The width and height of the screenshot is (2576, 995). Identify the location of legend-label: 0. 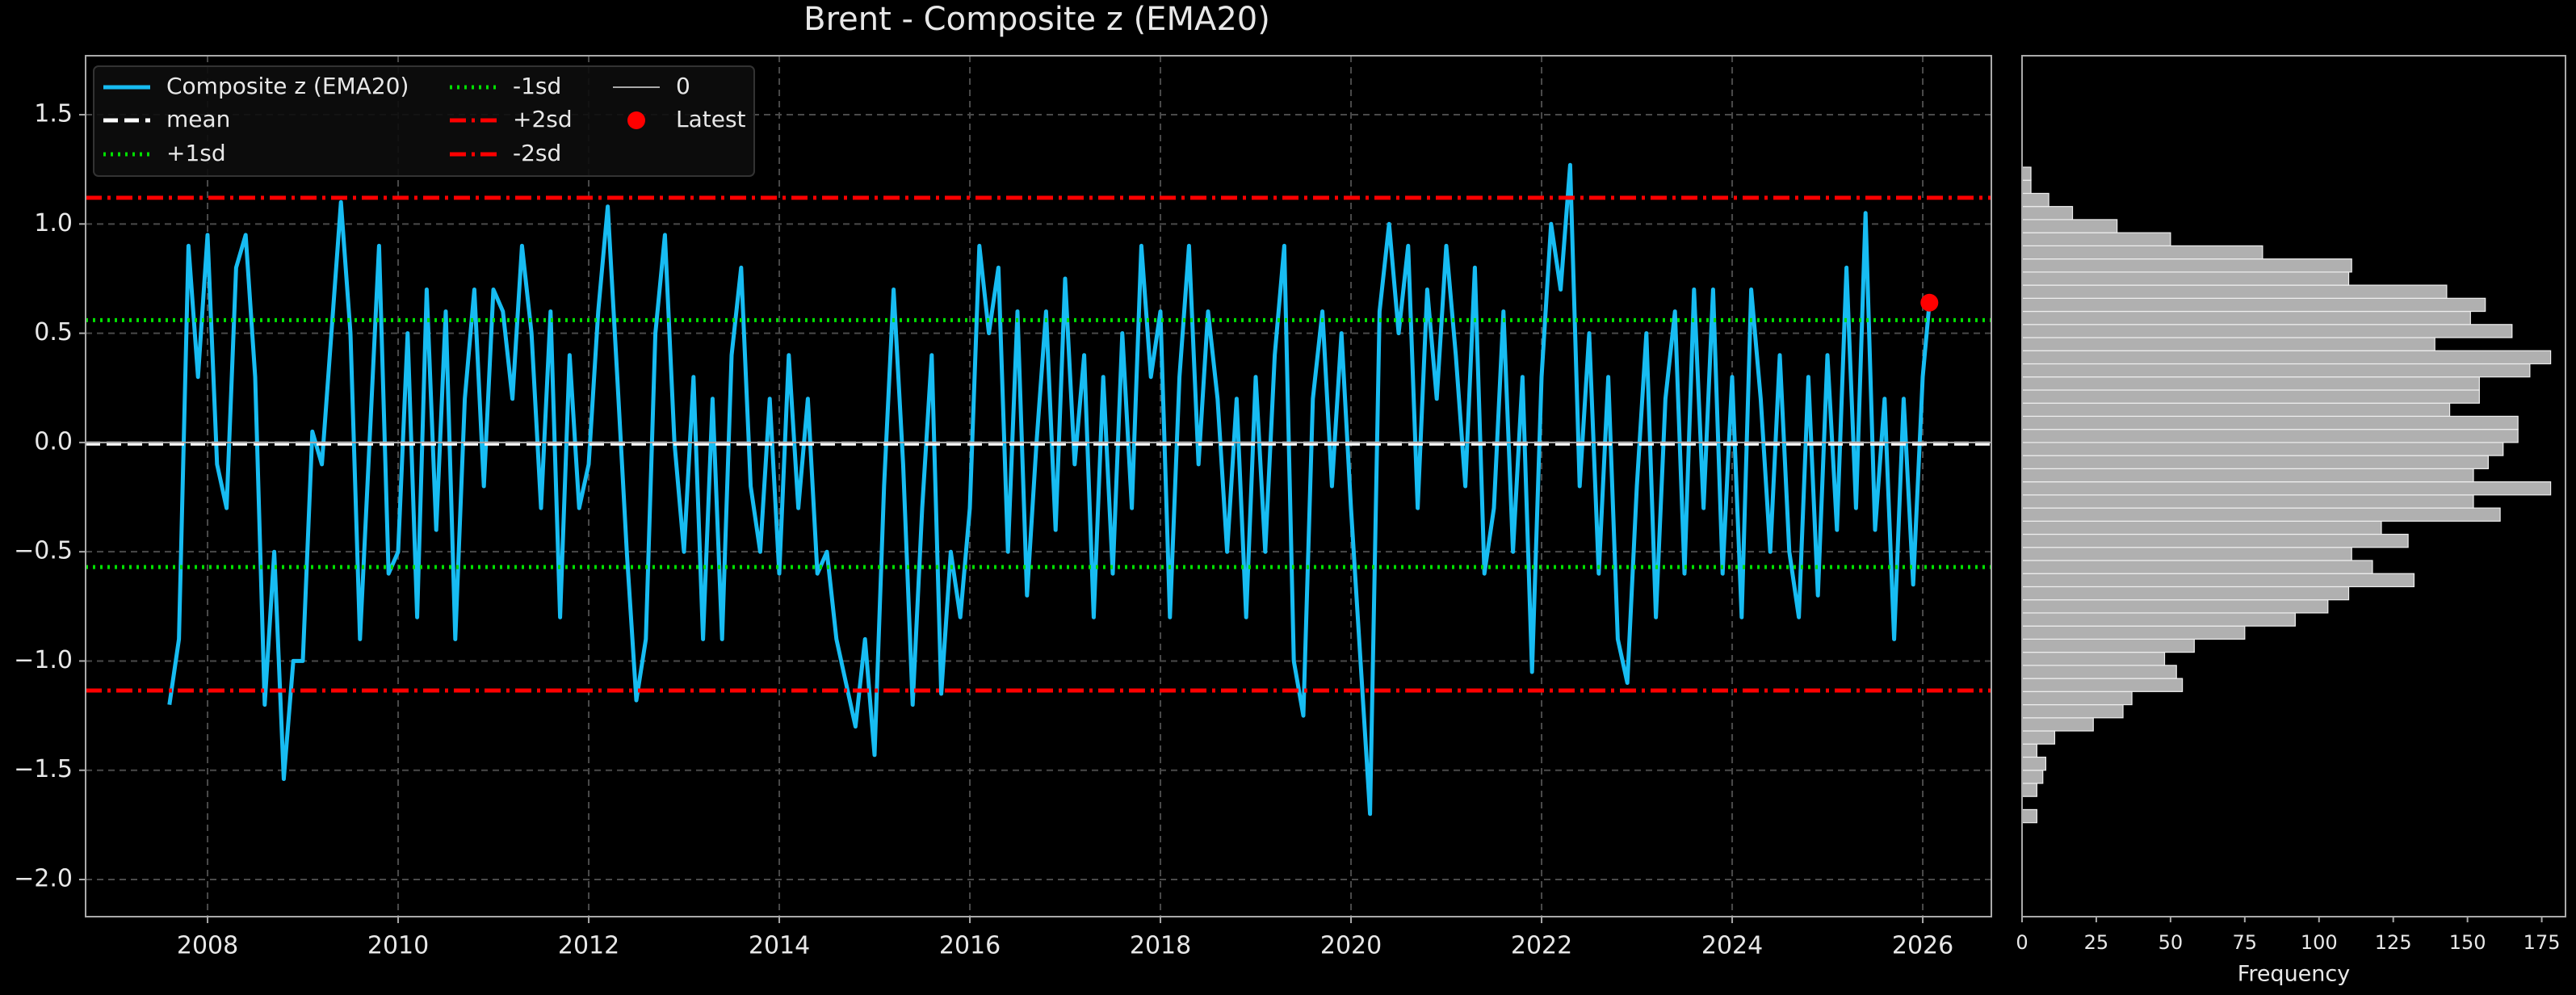
(683, 86).